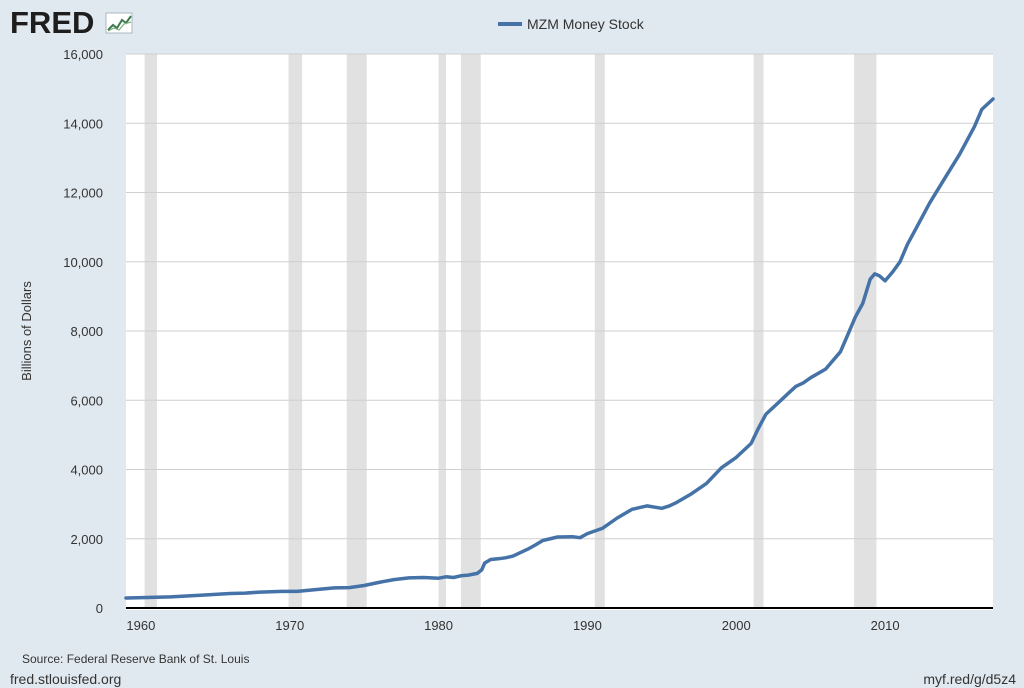 This screenshot has height=688, width=1024. What do you see at coordinates (52, 22) in the screenshot?
I see `fred-logo-text: FRED` at bounding box center [52, 22].